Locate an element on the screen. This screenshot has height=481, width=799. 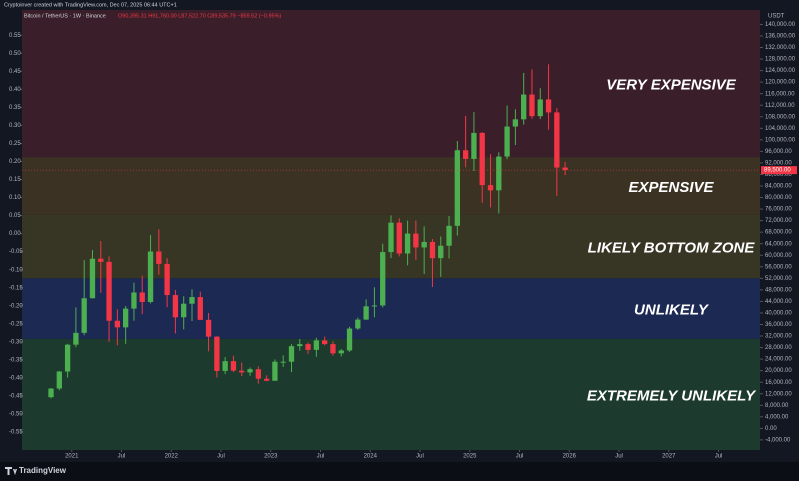
y-tick-label: 20,000.00 is located at coordinates (778, 371).